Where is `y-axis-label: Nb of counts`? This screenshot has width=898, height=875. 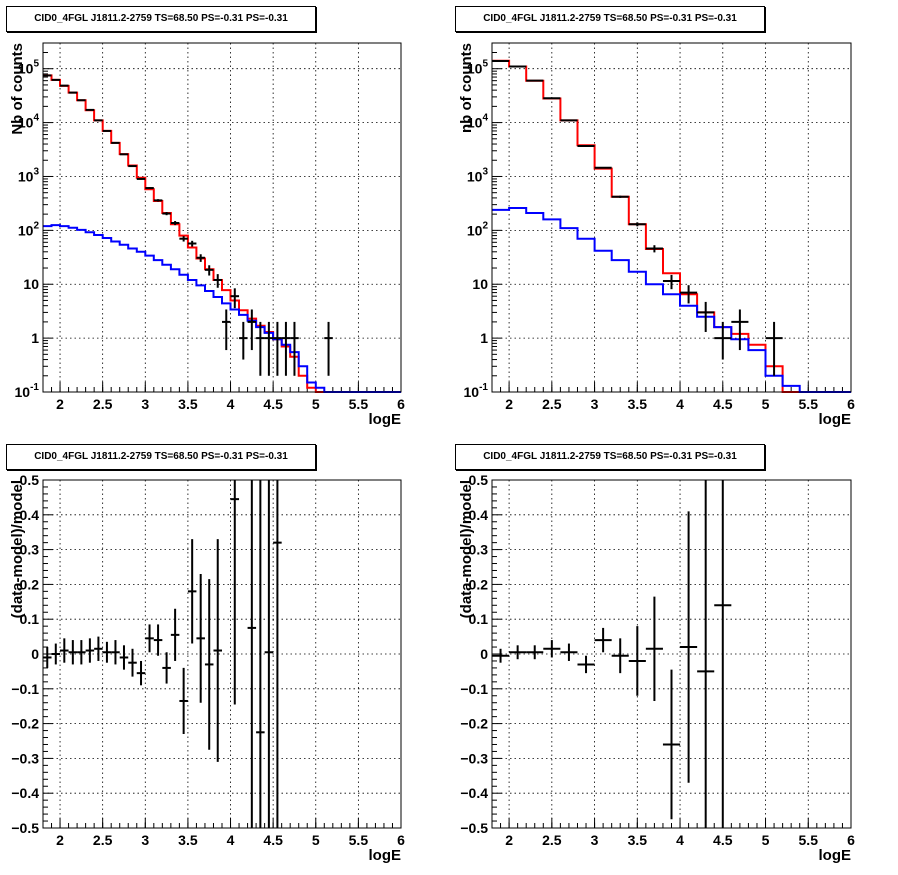
y-axis-label: Nb of counts is located at coordinates (17, 89).